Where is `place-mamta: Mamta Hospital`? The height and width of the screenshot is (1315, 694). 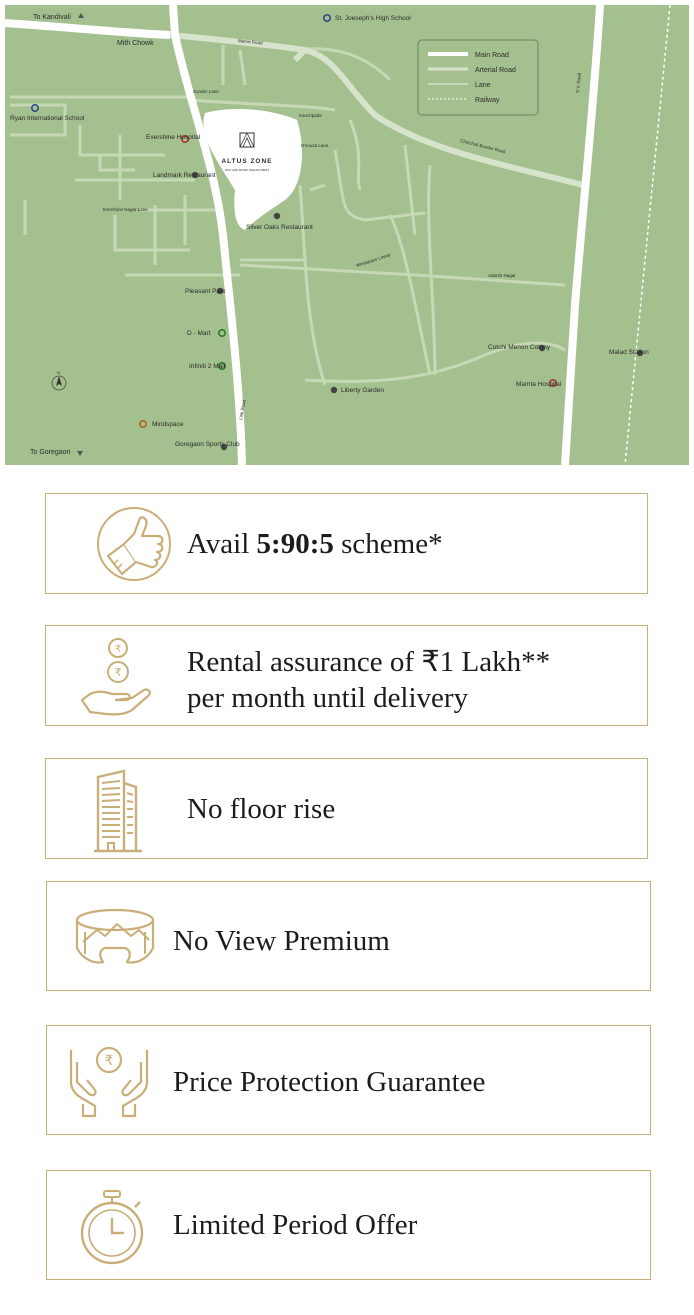
place-mamta: Mamta Hospital is located at coordinates (539, 384).